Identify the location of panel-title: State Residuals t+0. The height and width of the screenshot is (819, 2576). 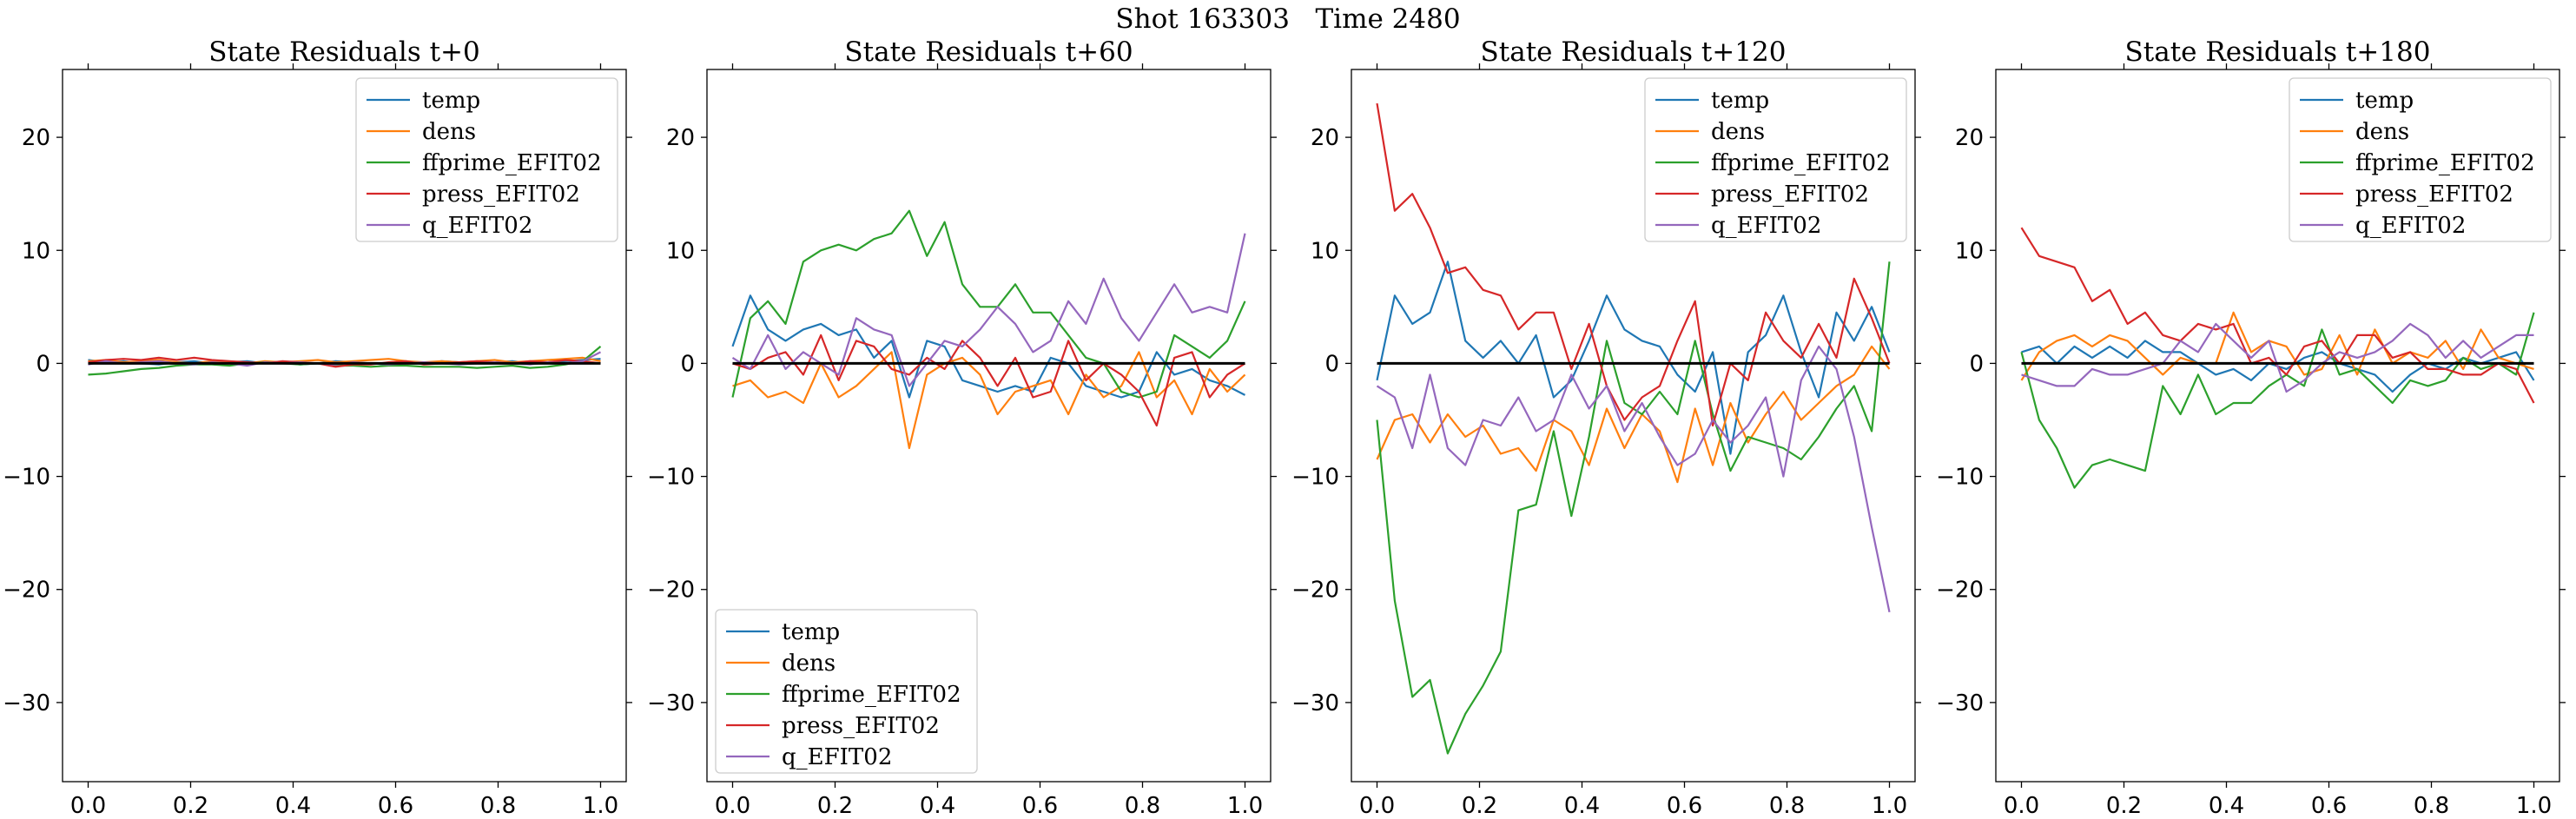
(343, 52).